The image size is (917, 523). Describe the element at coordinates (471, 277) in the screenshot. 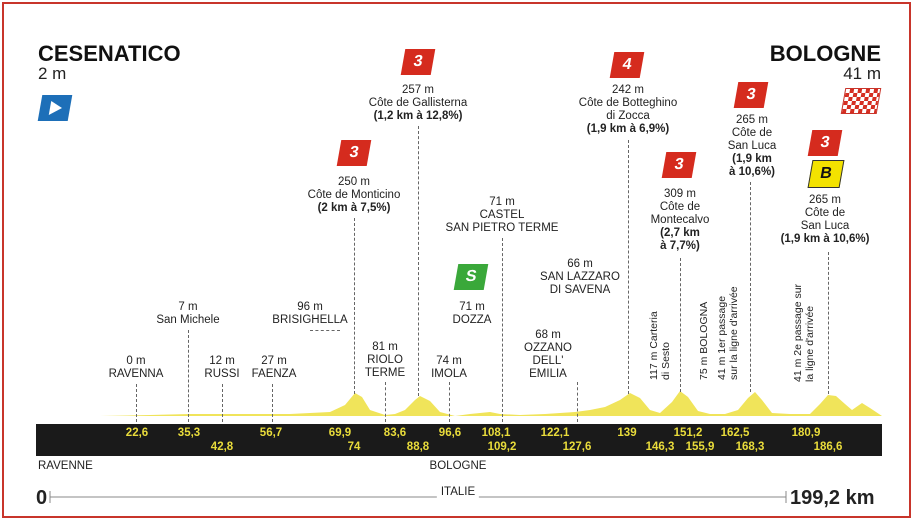

I see `sprint-badge: S` at that location.